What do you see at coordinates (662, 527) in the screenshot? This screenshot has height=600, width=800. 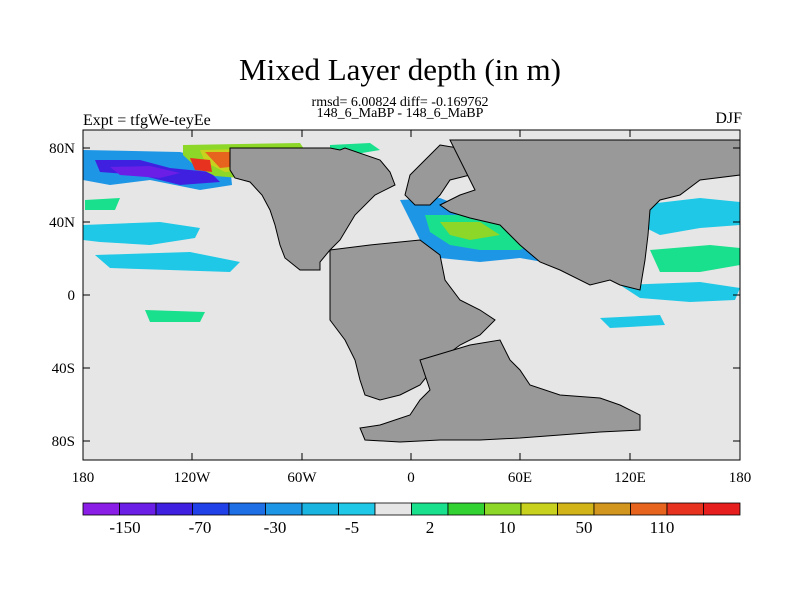 I see `colorbar-label: 110` at bounding box center [662, 527].